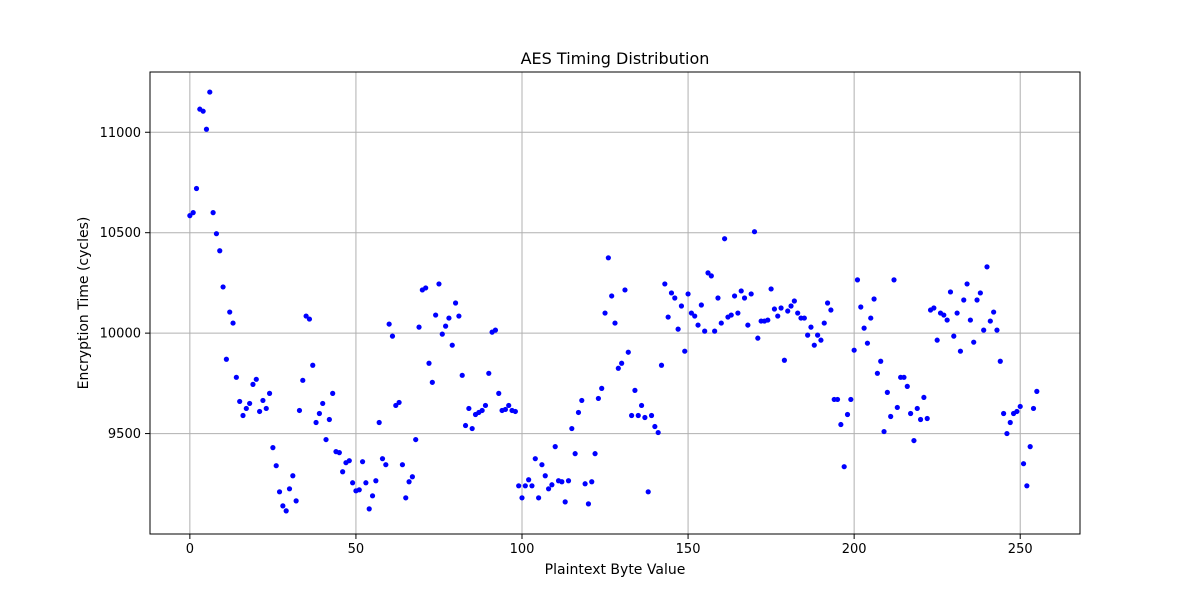 This screenshot has height=600, width=1200. Describe the element at coordinates (190, 549) in the screenshot. I see `x-tick-label: 0` at that location.